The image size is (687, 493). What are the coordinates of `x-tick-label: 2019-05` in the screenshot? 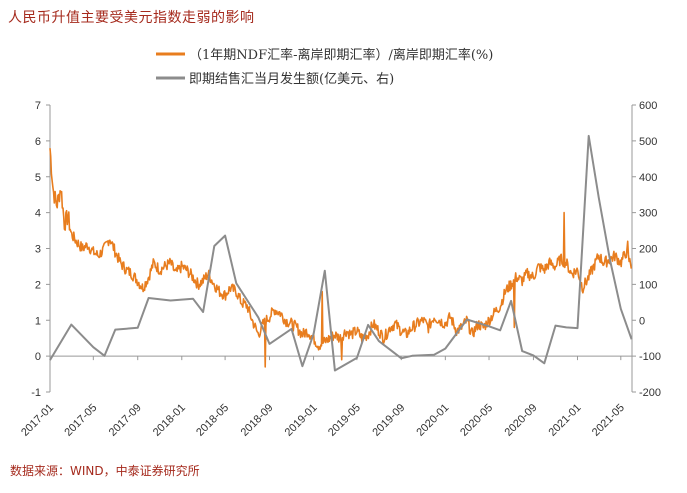 It's located at (344, 420).